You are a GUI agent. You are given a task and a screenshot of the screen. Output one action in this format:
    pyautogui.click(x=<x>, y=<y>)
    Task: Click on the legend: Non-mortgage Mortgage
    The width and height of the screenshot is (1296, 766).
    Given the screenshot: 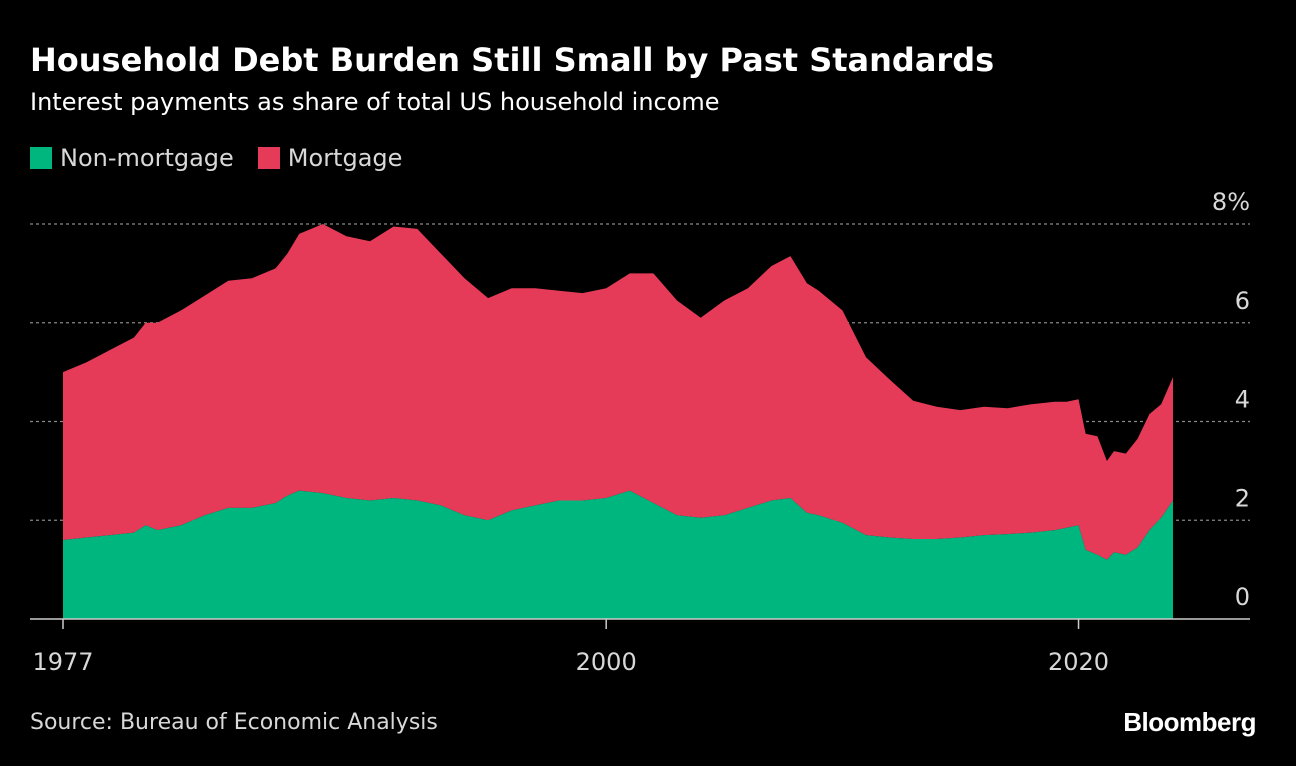 What is the action you would take?
    pyautogui.click(x=228, y=158)
    